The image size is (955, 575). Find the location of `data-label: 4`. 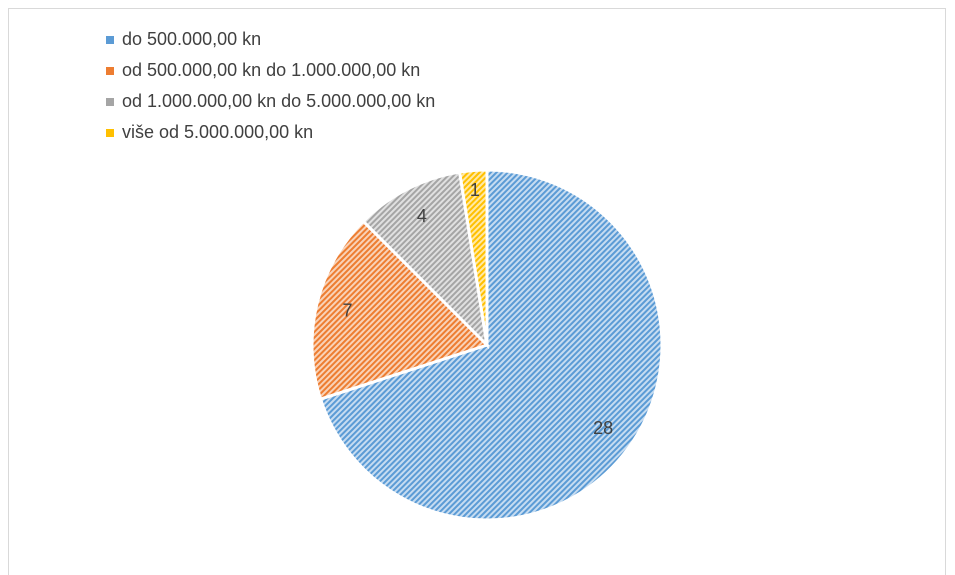

data-label: 4 is located at coordinates (422, 216).